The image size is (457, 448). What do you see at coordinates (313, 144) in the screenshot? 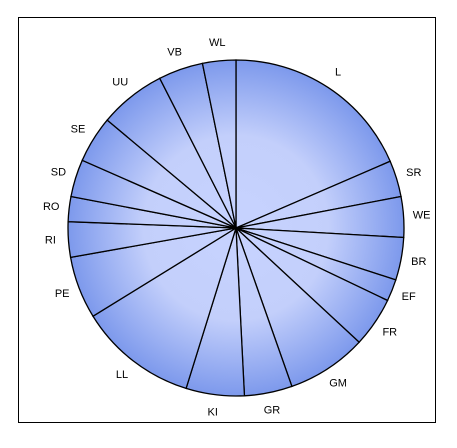
I see `pie-slice-l` at bounding box center [313, 144].